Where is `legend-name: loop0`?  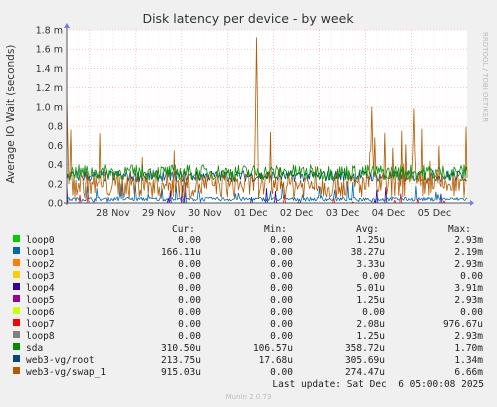 legend-name: loop0 is located at coordinates (40, 240).